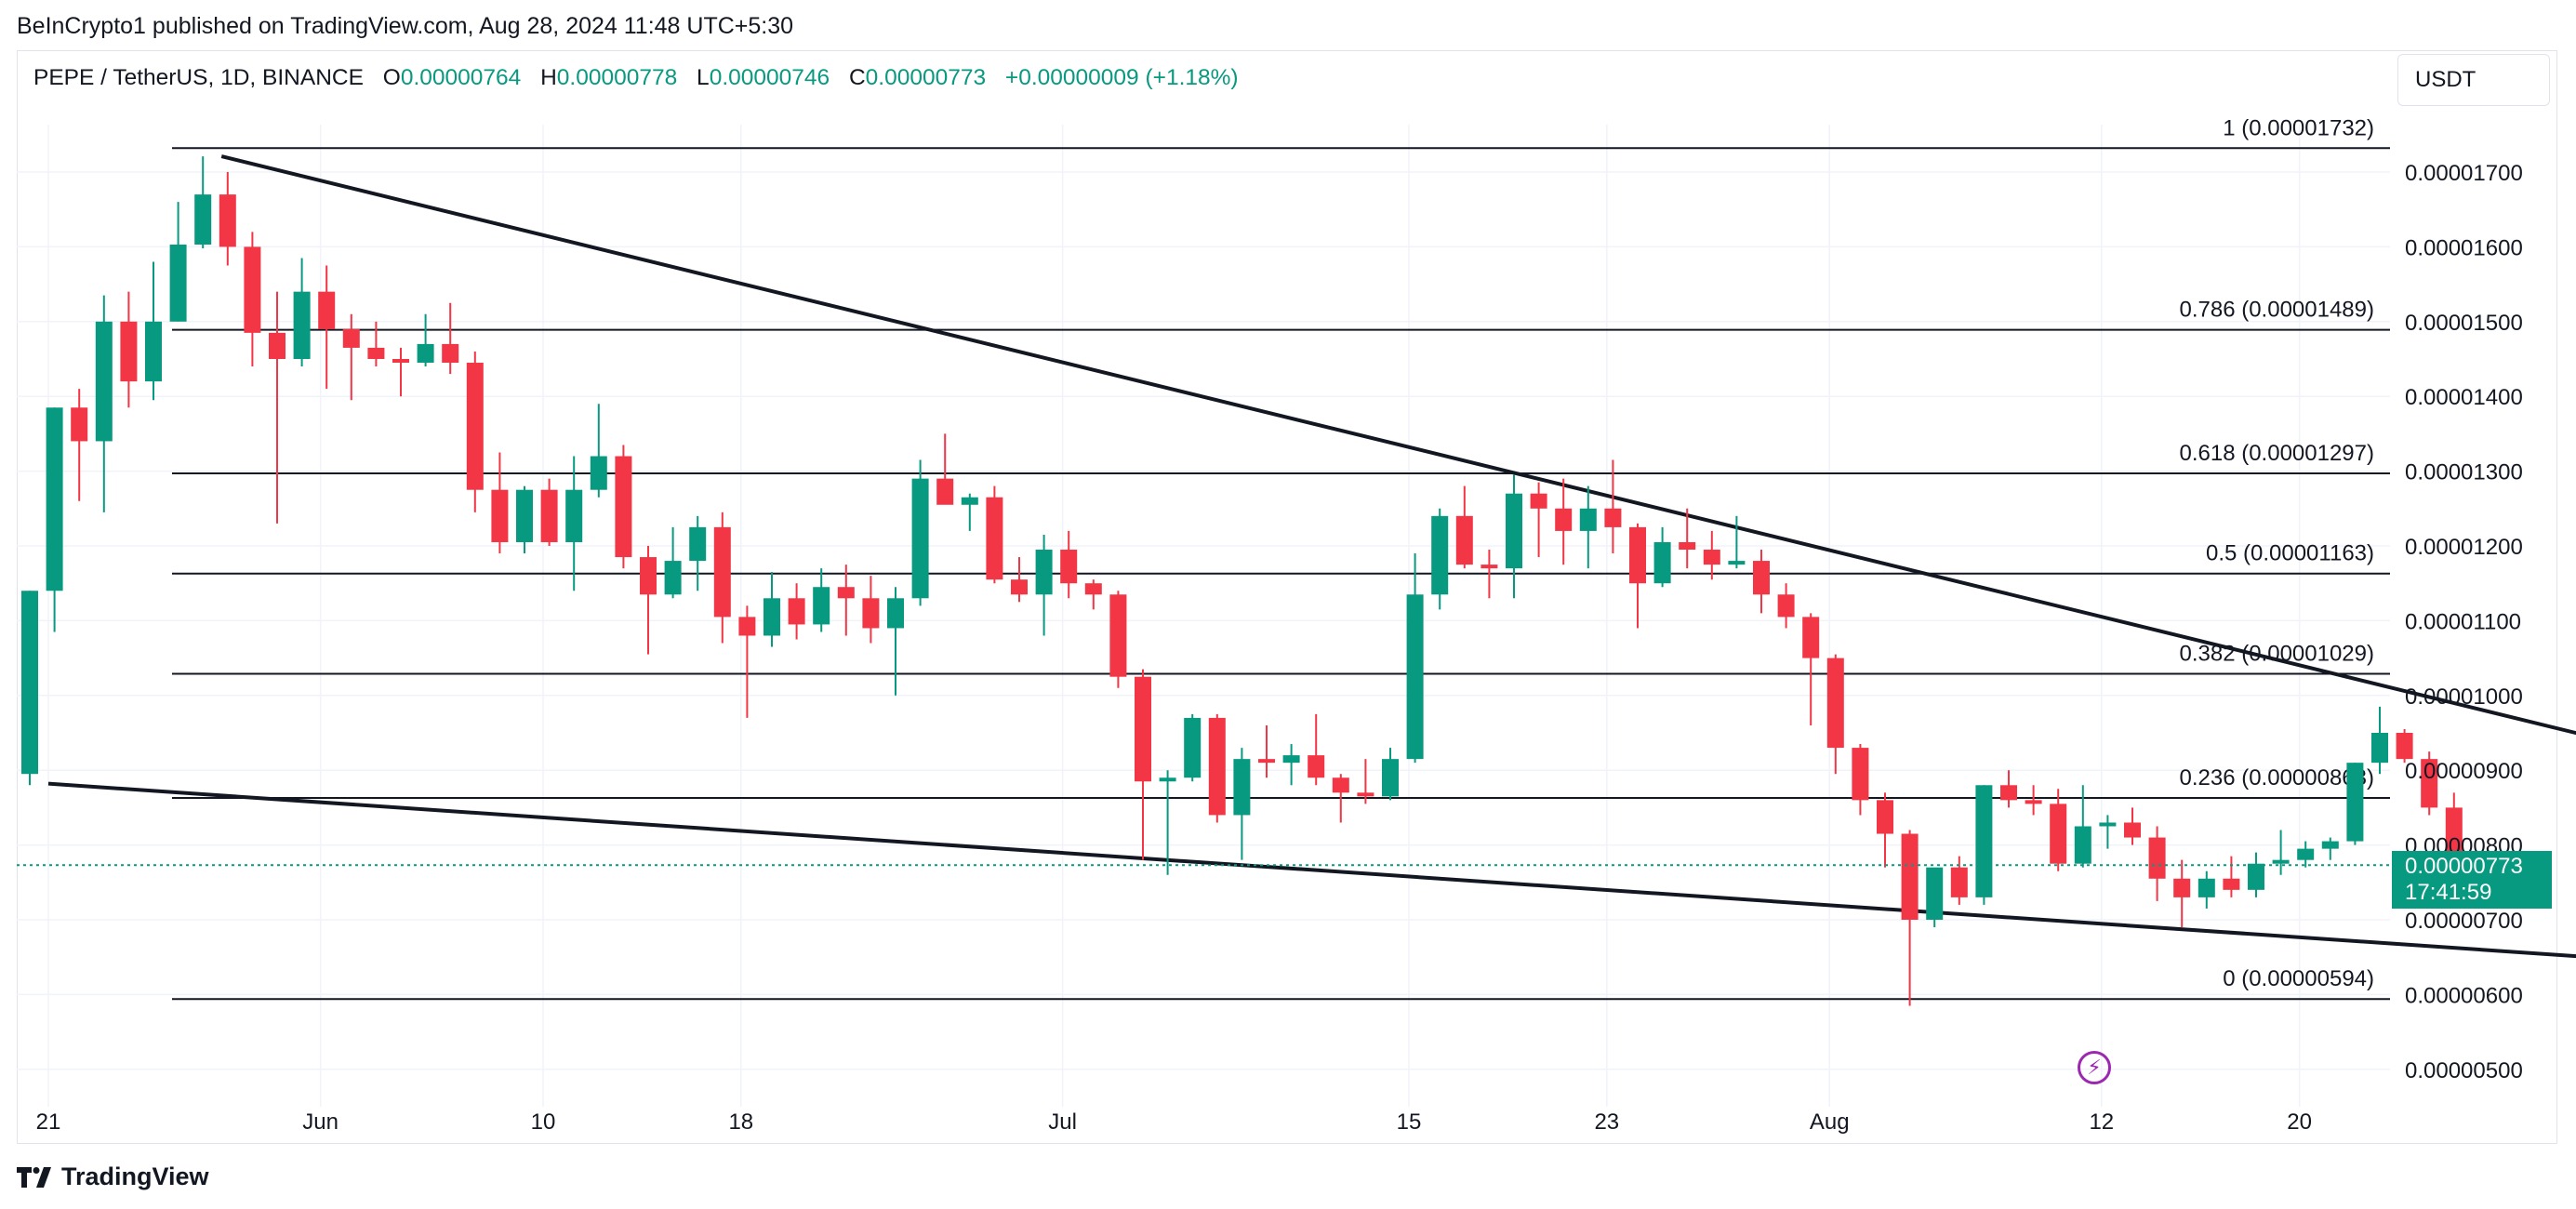 The height and width of the screenshot is (1209, 2576). What do you see at coordinates (2298, 978) in the screenshot?
I see `fib-label: 0 (0.00000594)` at bounding box center [2298, 978].